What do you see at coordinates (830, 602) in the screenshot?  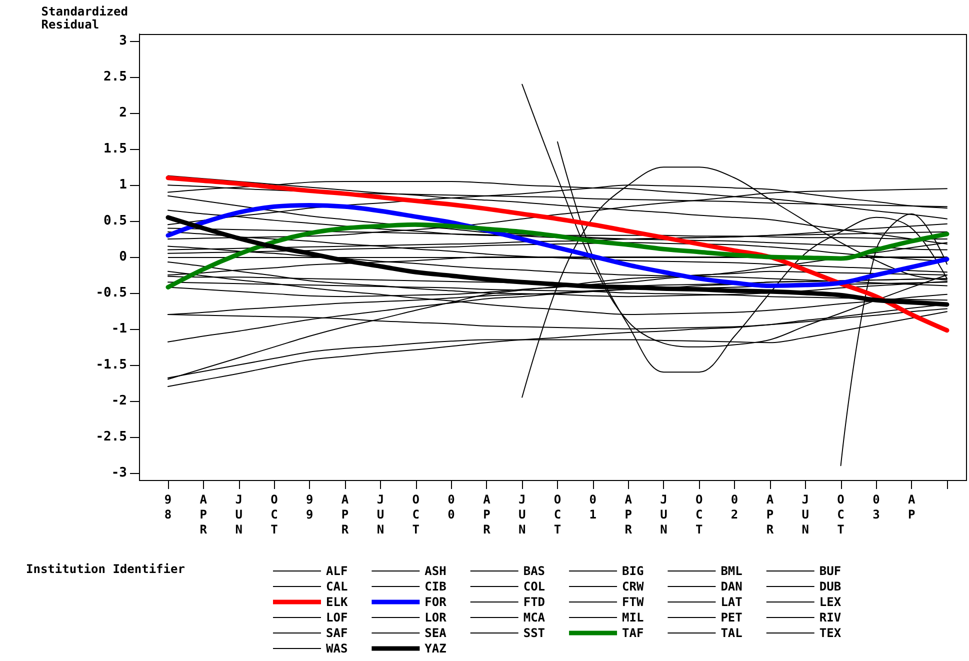 I see `legend-label: LEX` at bounding box center [830, 602].